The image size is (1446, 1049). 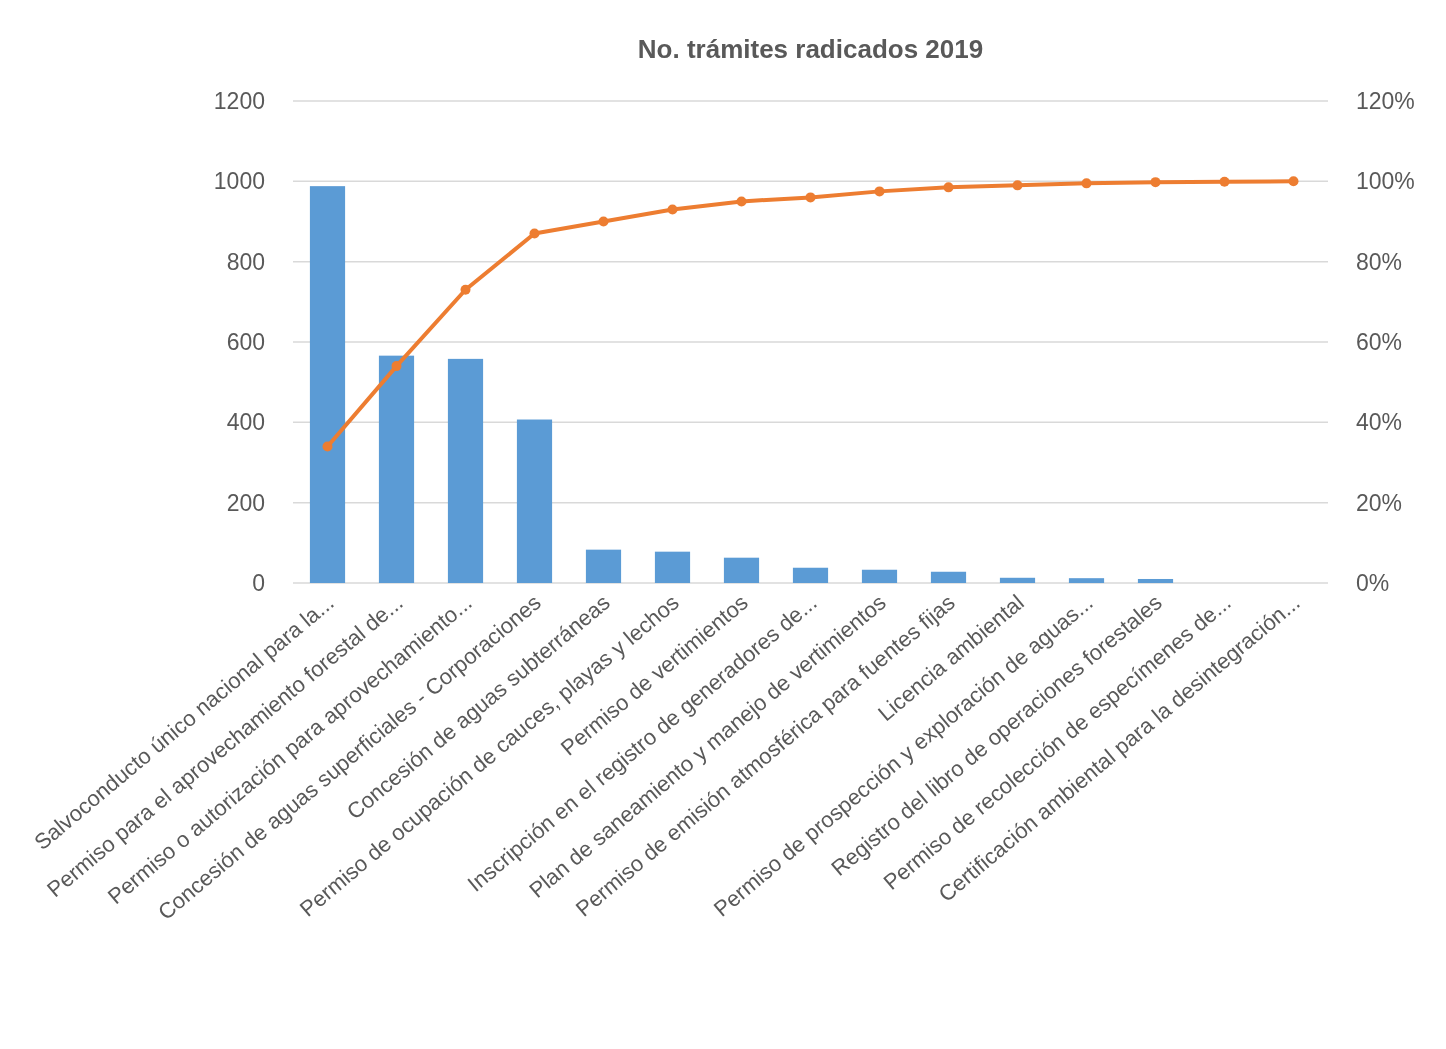 What do you see at coordinates (1373, 583) in the screenshot?
I see `y2-tick-label: 0%` at bounding box center [1373, 583].